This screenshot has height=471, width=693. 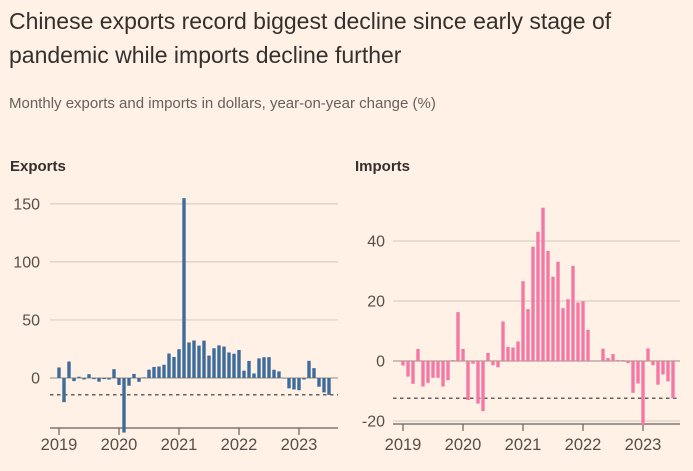 I want to click on x-tick-label: 2021, so click(x=523, y=445).